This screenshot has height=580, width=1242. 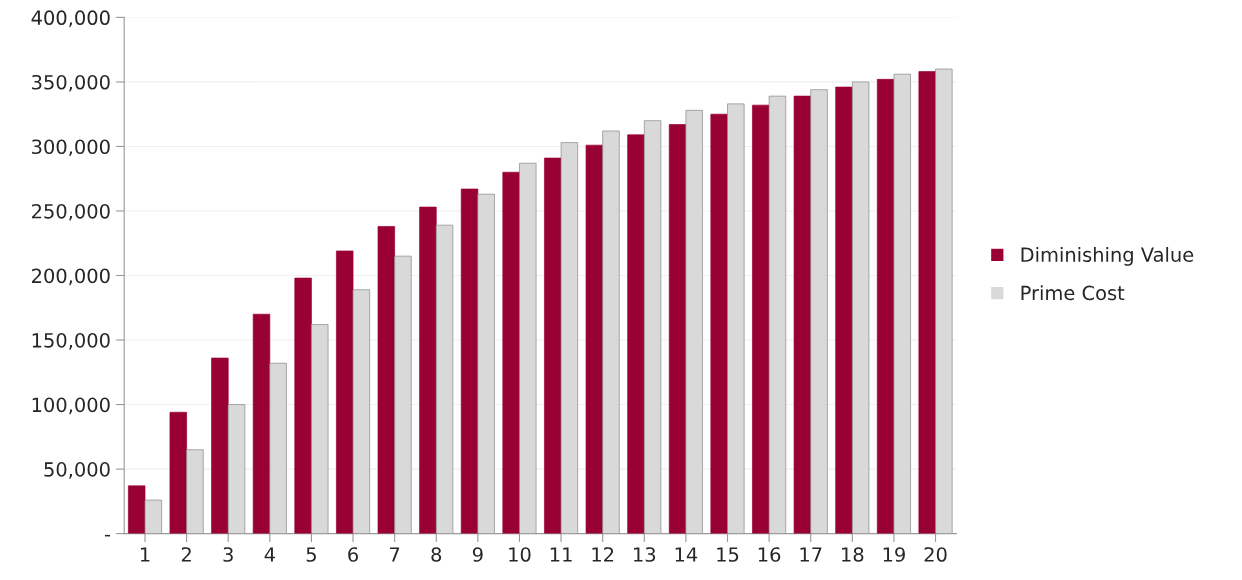 What do you see at coordinates (894, 554) in the screenshot?
I see `x-tick-label: 19` at bounding box center [894, 554].